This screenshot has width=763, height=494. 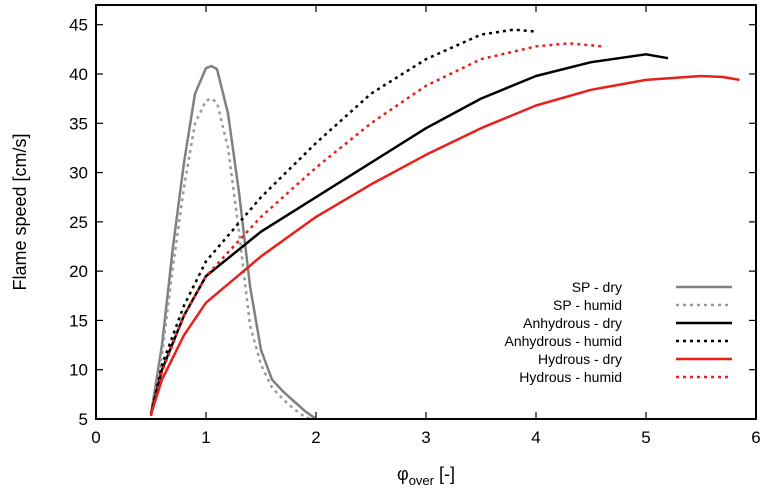 I want to click on x-axis-title: φover [-], so click(x=426, y=476).